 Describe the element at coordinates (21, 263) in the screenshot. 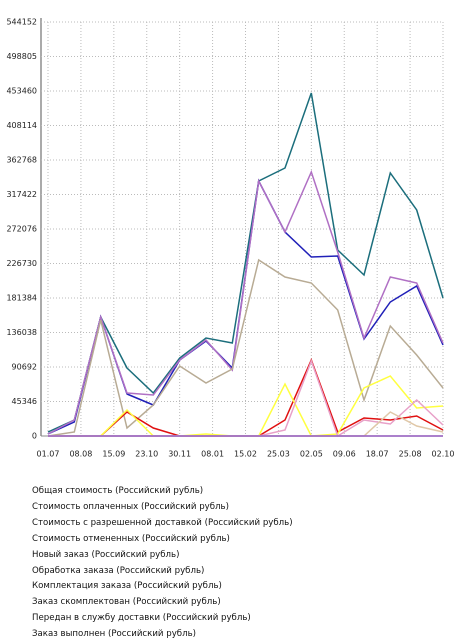

I see `y-tick-label: 226730` at that location.